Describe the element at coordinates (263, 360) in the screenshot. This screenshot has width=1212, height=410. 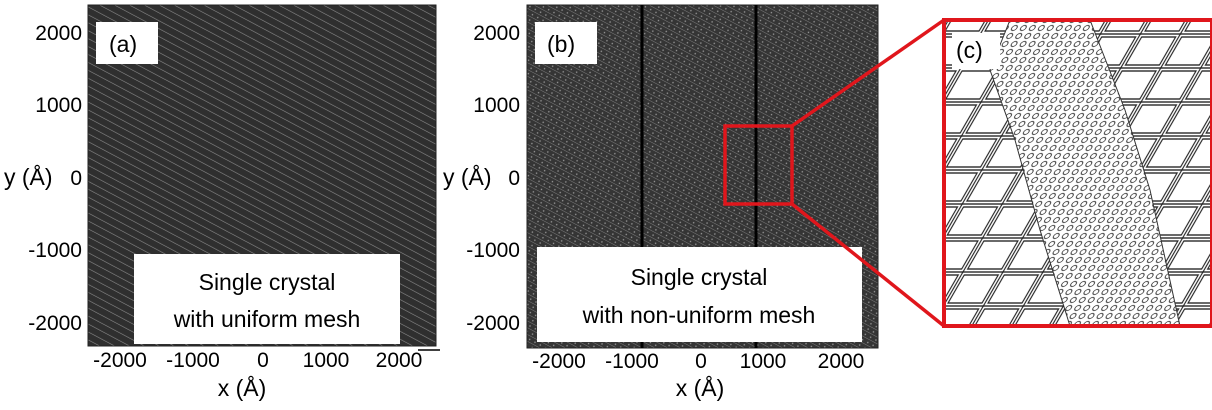
I see `panel-a-xtick-0: 0` at that location.